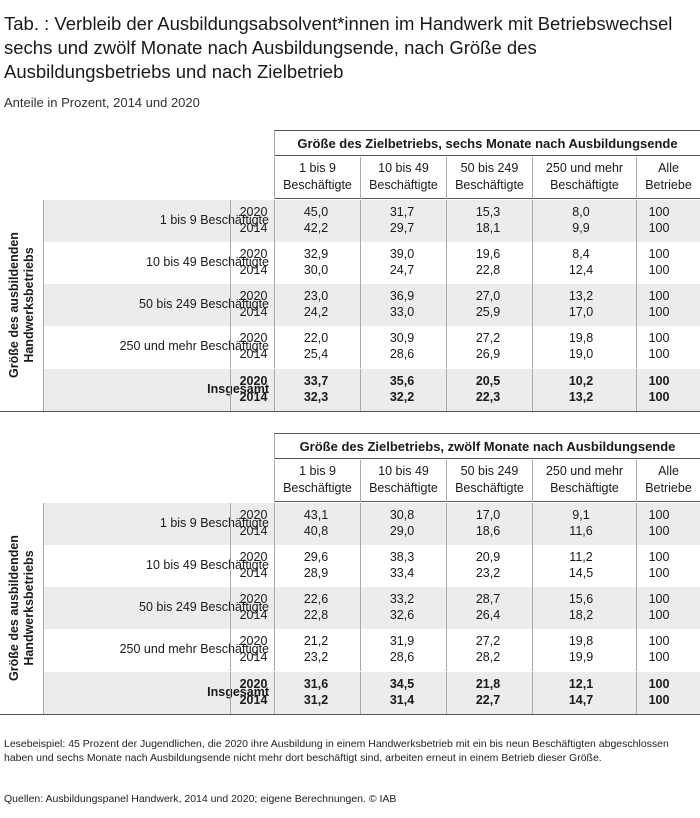  What do you see at coordinates (581, 228) in the screenshot?
I see `table-cell: 9,9` at bounding box center [581, 228].